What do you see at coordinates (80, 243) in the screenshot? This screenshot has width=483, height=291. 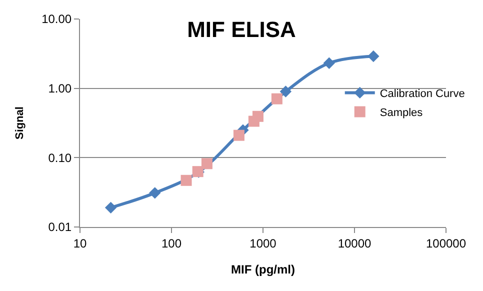 I see `x-tick-label: 10` at bounding box center [80, 243].